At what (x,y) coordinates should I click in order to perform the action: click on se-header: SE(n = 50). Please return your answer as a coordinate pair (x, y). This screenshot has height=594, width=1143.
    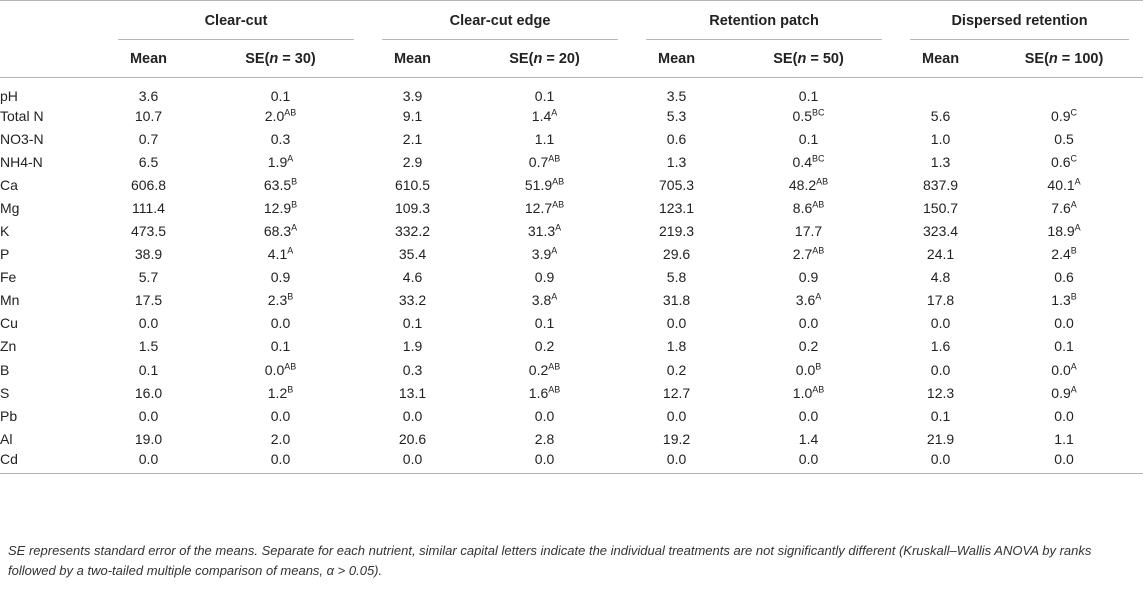
    Looking at the image, I should click on (808, 59).